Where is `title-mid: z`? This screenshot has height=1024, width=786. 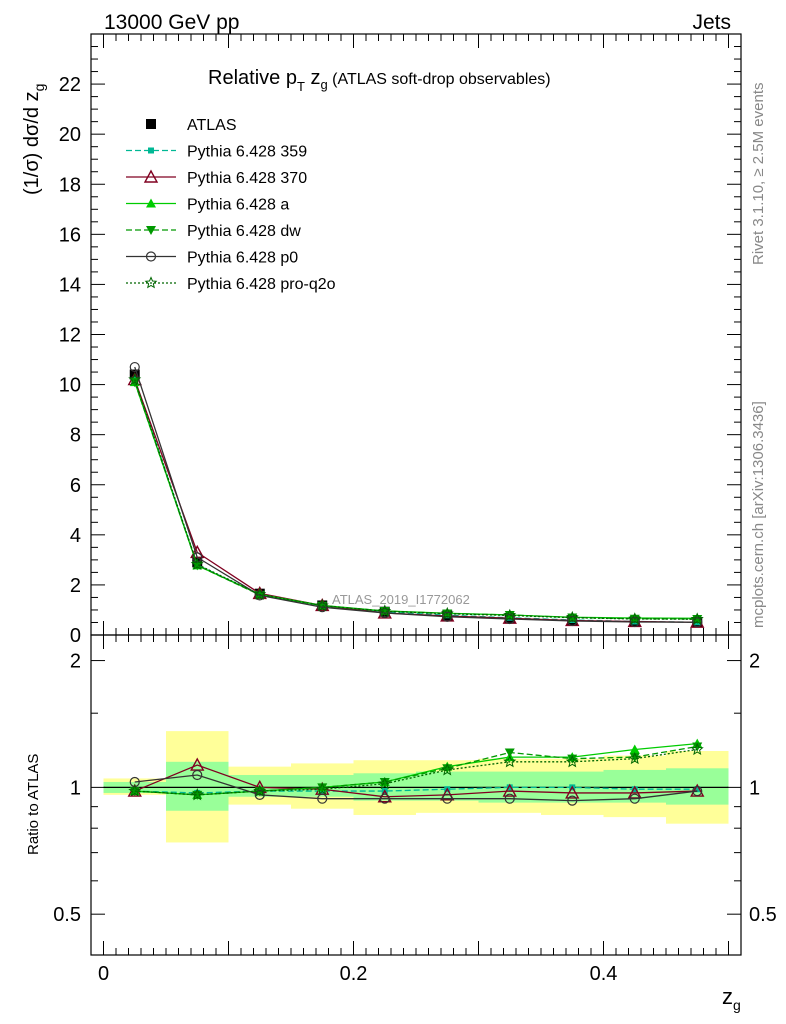 title-mid: z is located at coordinates (313, 78).